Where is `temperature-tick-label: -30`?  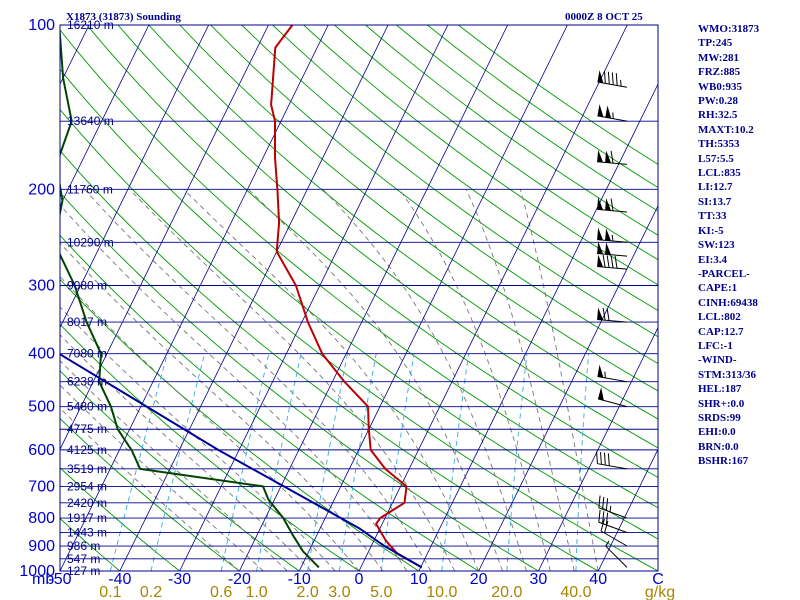
temperature-tick-label: -30 is located at coordinates (179, 579).